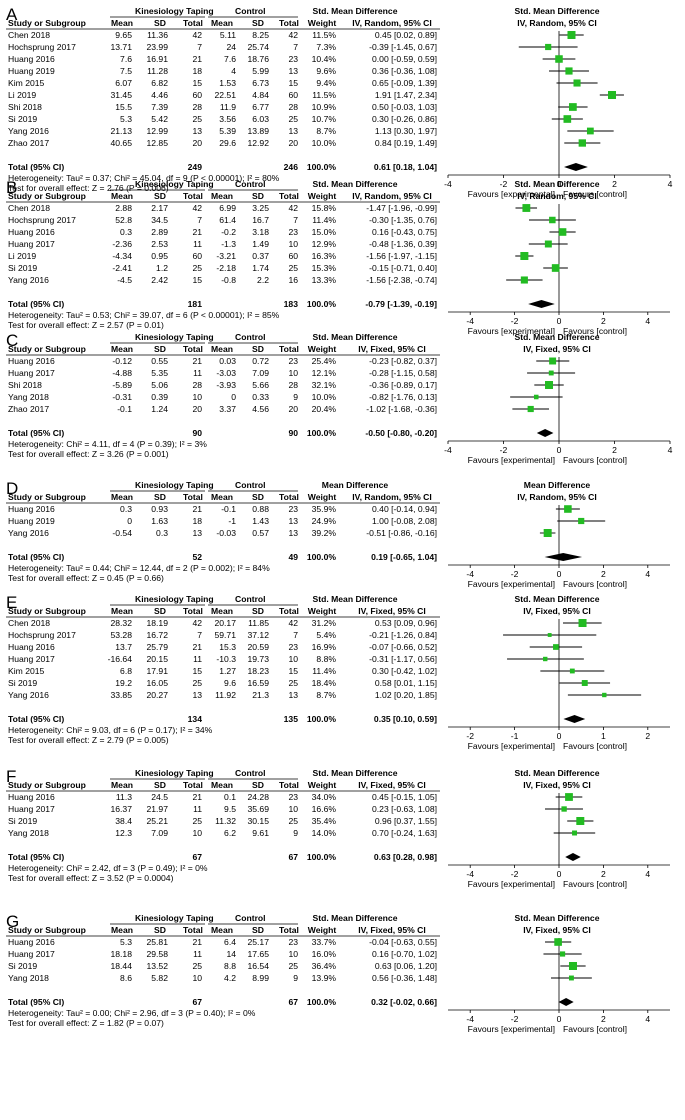 The image size is (685, 1120). What do you see at coordinates (403, 659) in the screenshot?
I see `panel-e-row-3-ci: -0.31 [-1.17, 0.56]` at bounding box center [403, 659].